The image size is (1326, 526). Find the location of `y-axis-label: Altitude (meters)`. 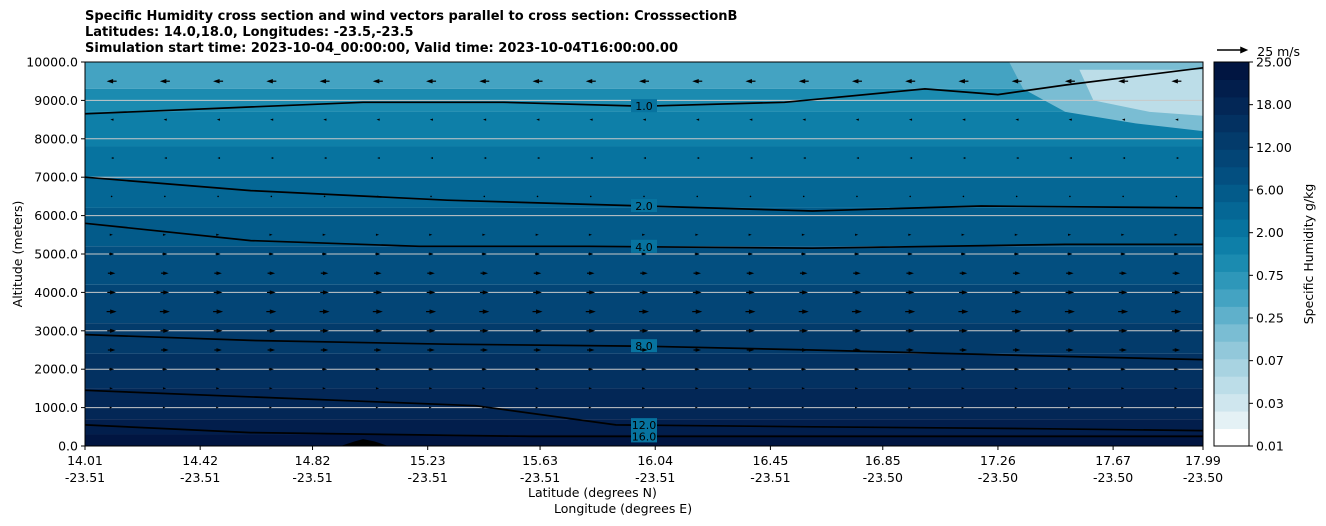

y-axis-label: Altitude (meters) is located at coordinates (17, 254).